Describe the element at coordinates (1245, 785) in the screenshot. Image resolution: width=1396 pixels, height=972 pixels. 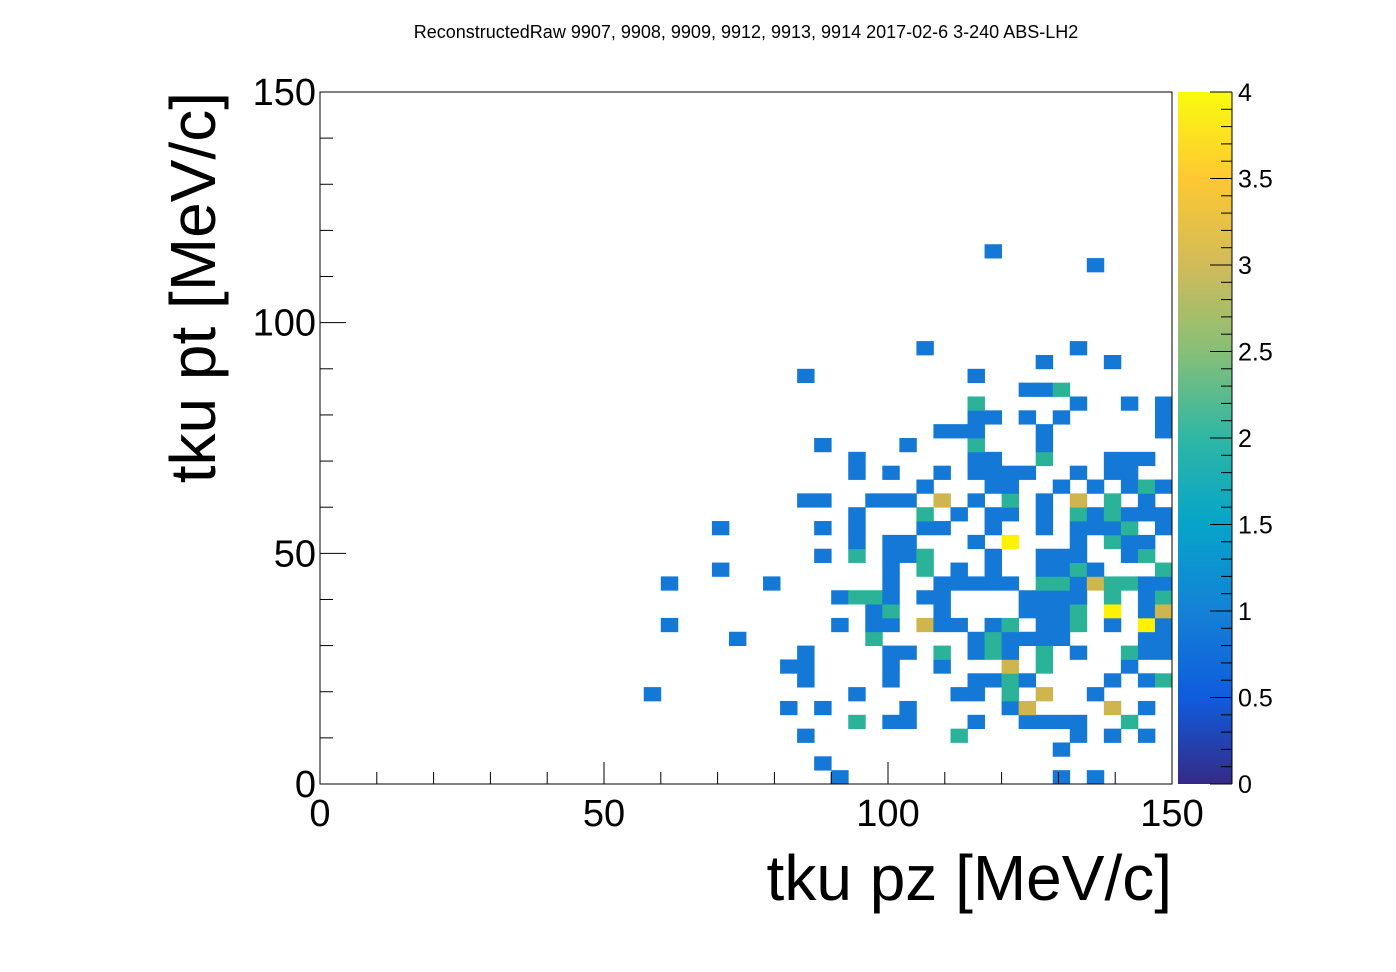
I see `colorbar-tick-label: 0` at that location.